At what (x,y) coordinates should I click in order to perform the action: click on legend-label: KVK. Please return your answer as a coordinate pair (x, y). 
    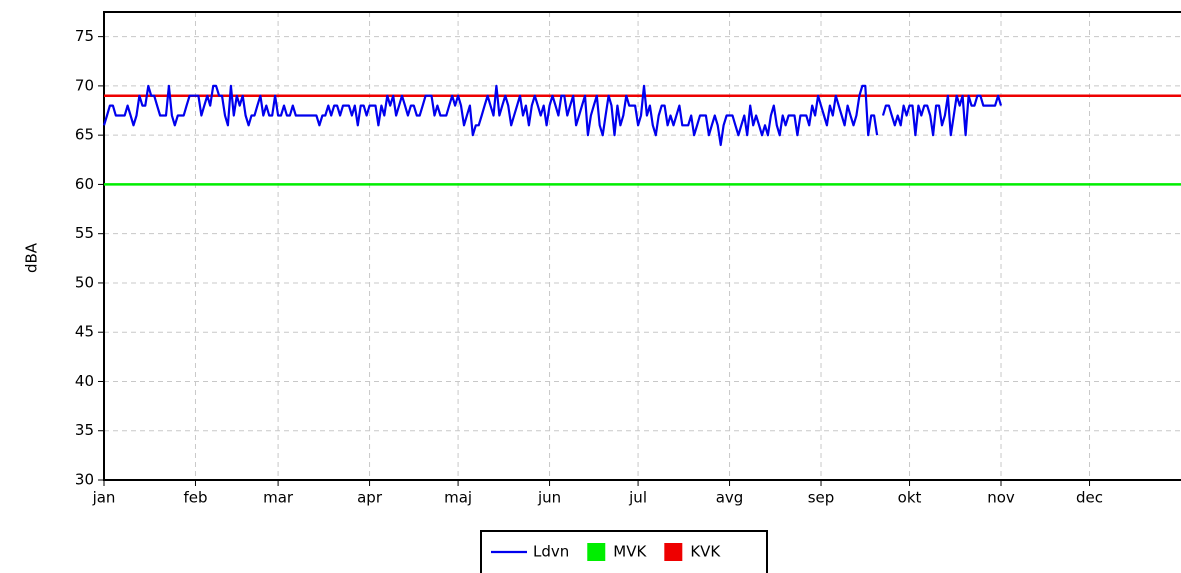
    Looking at the image, I should click on (705, 552).